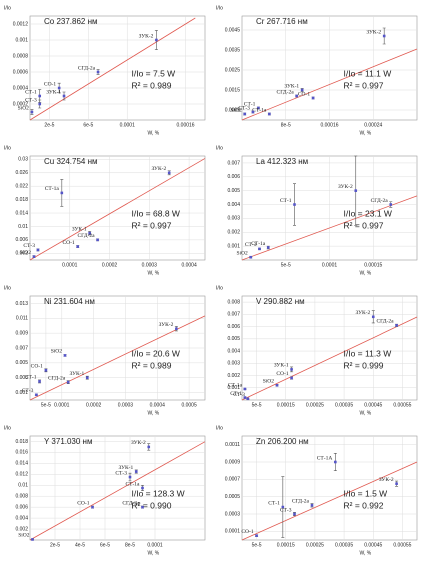 The image size is (425, 561). Describe the element at coordinates (7, 8) in the screenshot. I see `y-axis-label: I/Io` at that location.